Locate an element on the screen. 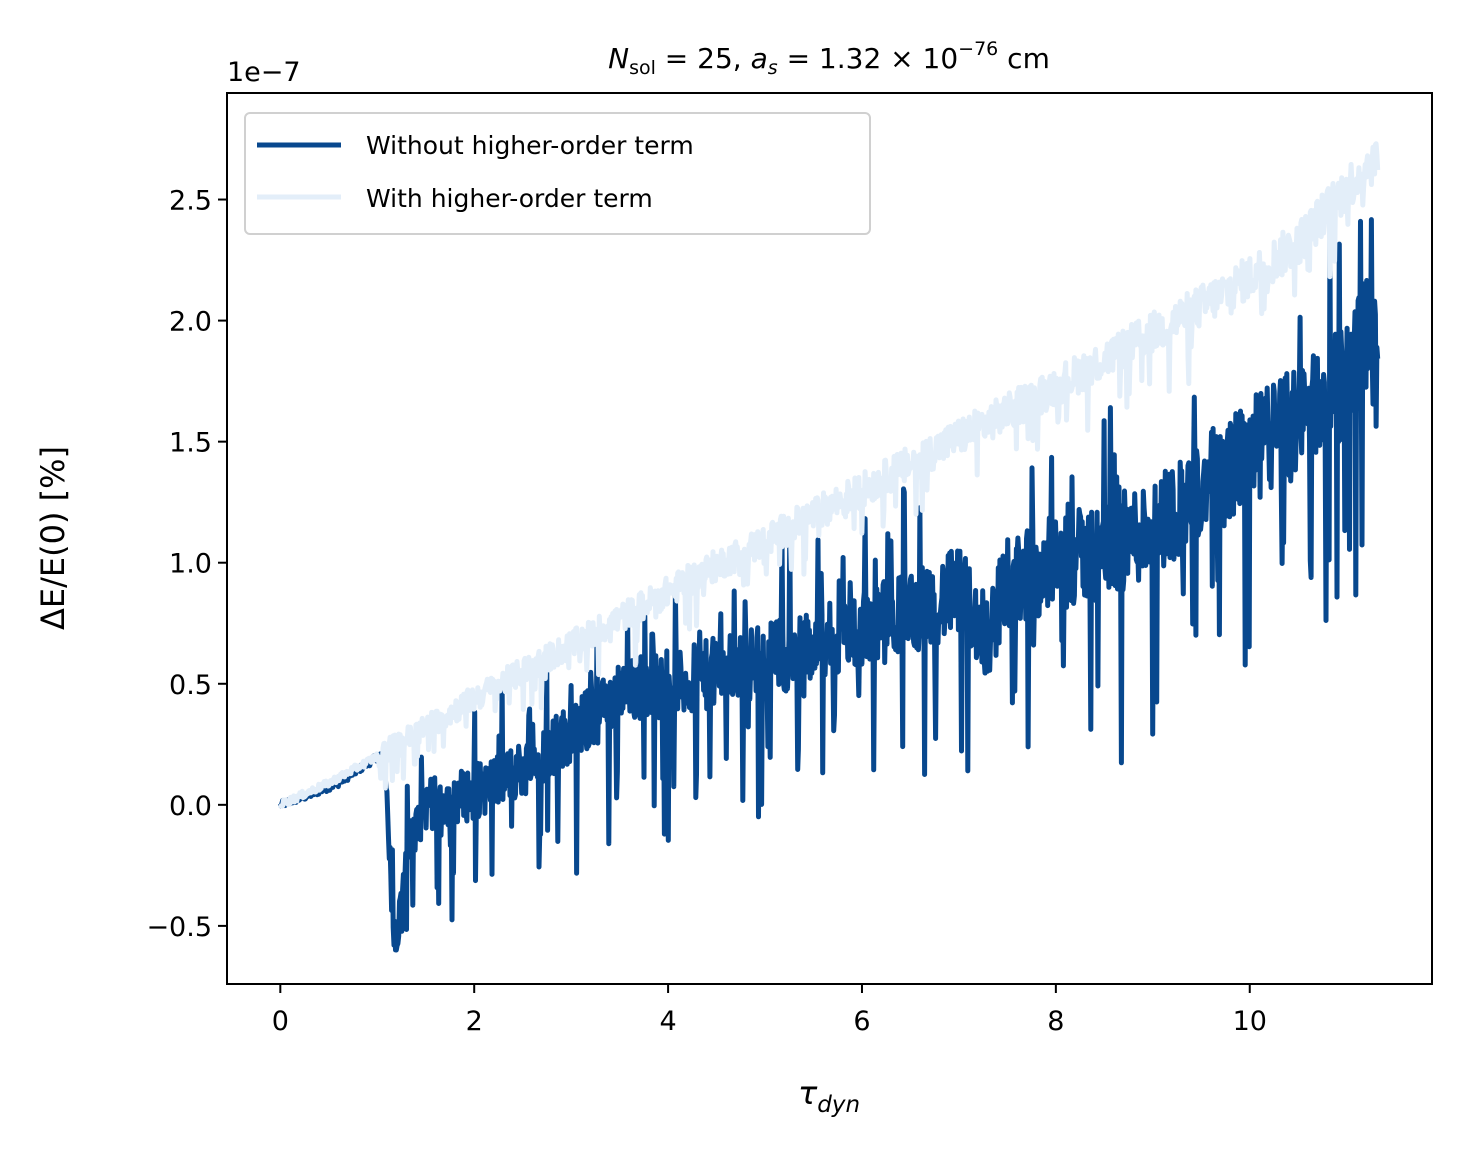  legend-label-with: With higher-order term is located at coordinates (509, 198).